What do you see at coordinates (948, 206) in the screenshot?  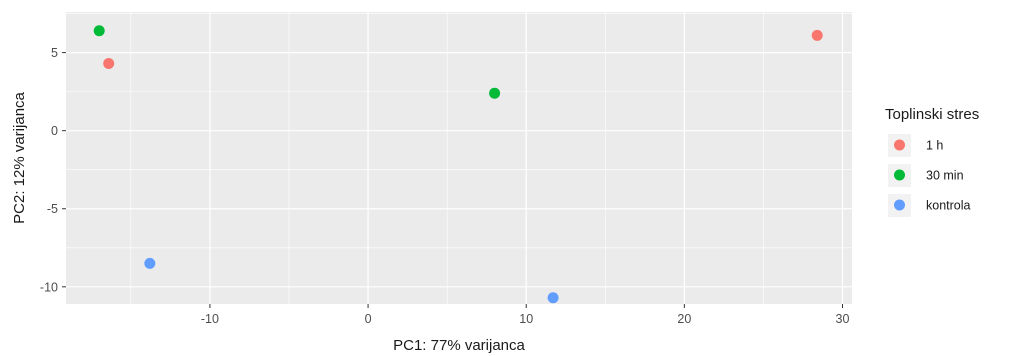 I see `legend-label: kontrola` at bounding box center [948, 206].